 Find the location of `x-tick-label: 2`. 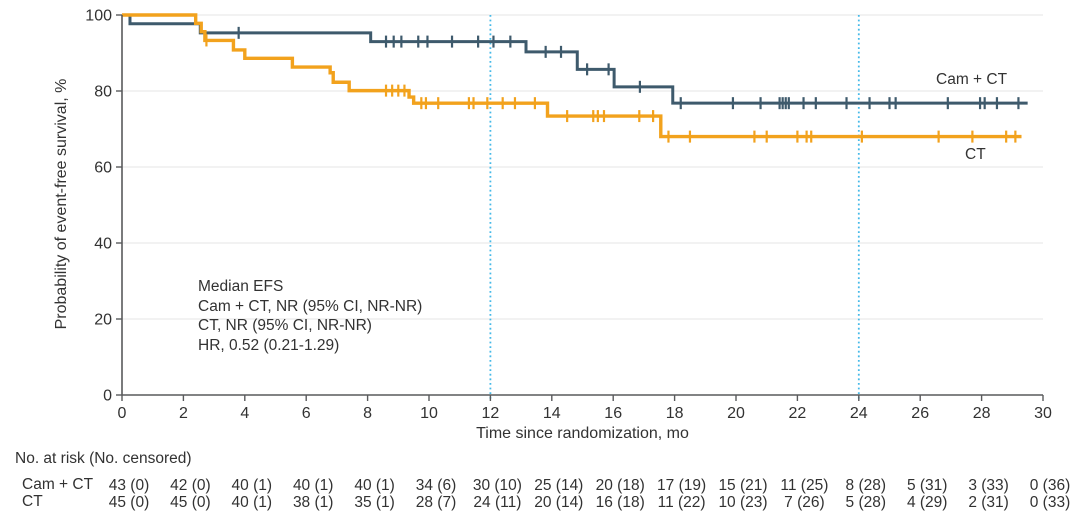

x-tick-label: 2 is located at coordinates (183, 413).